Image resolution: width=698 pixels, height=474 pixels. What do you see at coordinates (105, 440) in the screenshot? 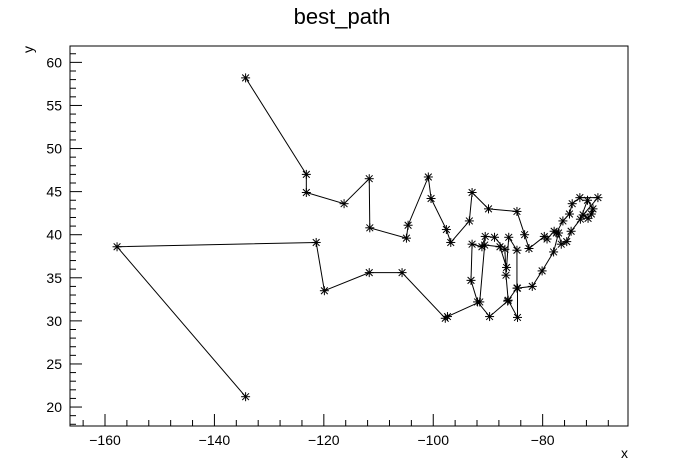
I see `x-tick-label: −160` at bounding box center [105, 440].